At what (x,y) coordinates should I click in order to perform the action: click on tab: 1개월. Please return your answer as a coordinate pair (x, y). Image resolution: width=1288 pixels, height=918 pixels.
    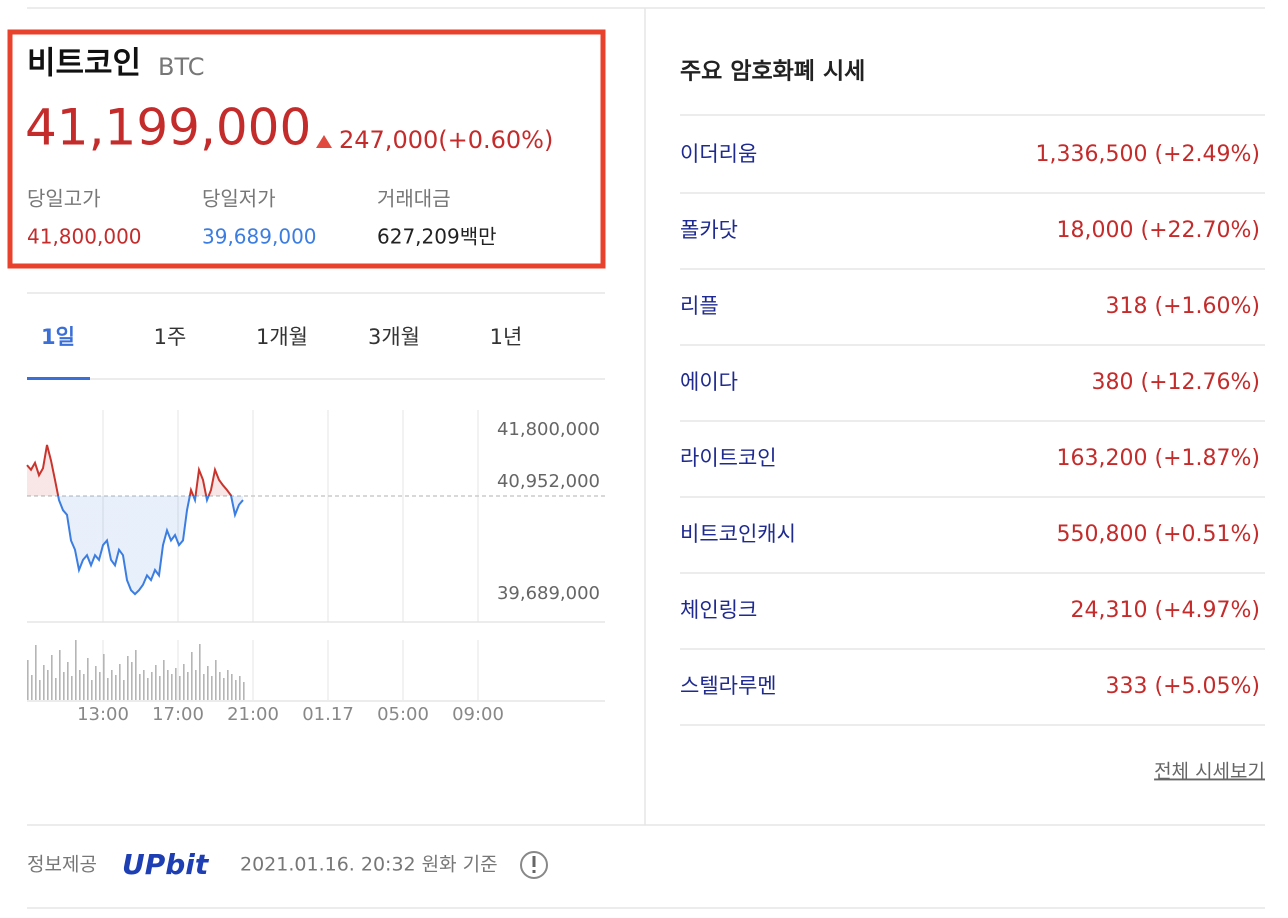
    Looking at the image, I should click on (282, 337).